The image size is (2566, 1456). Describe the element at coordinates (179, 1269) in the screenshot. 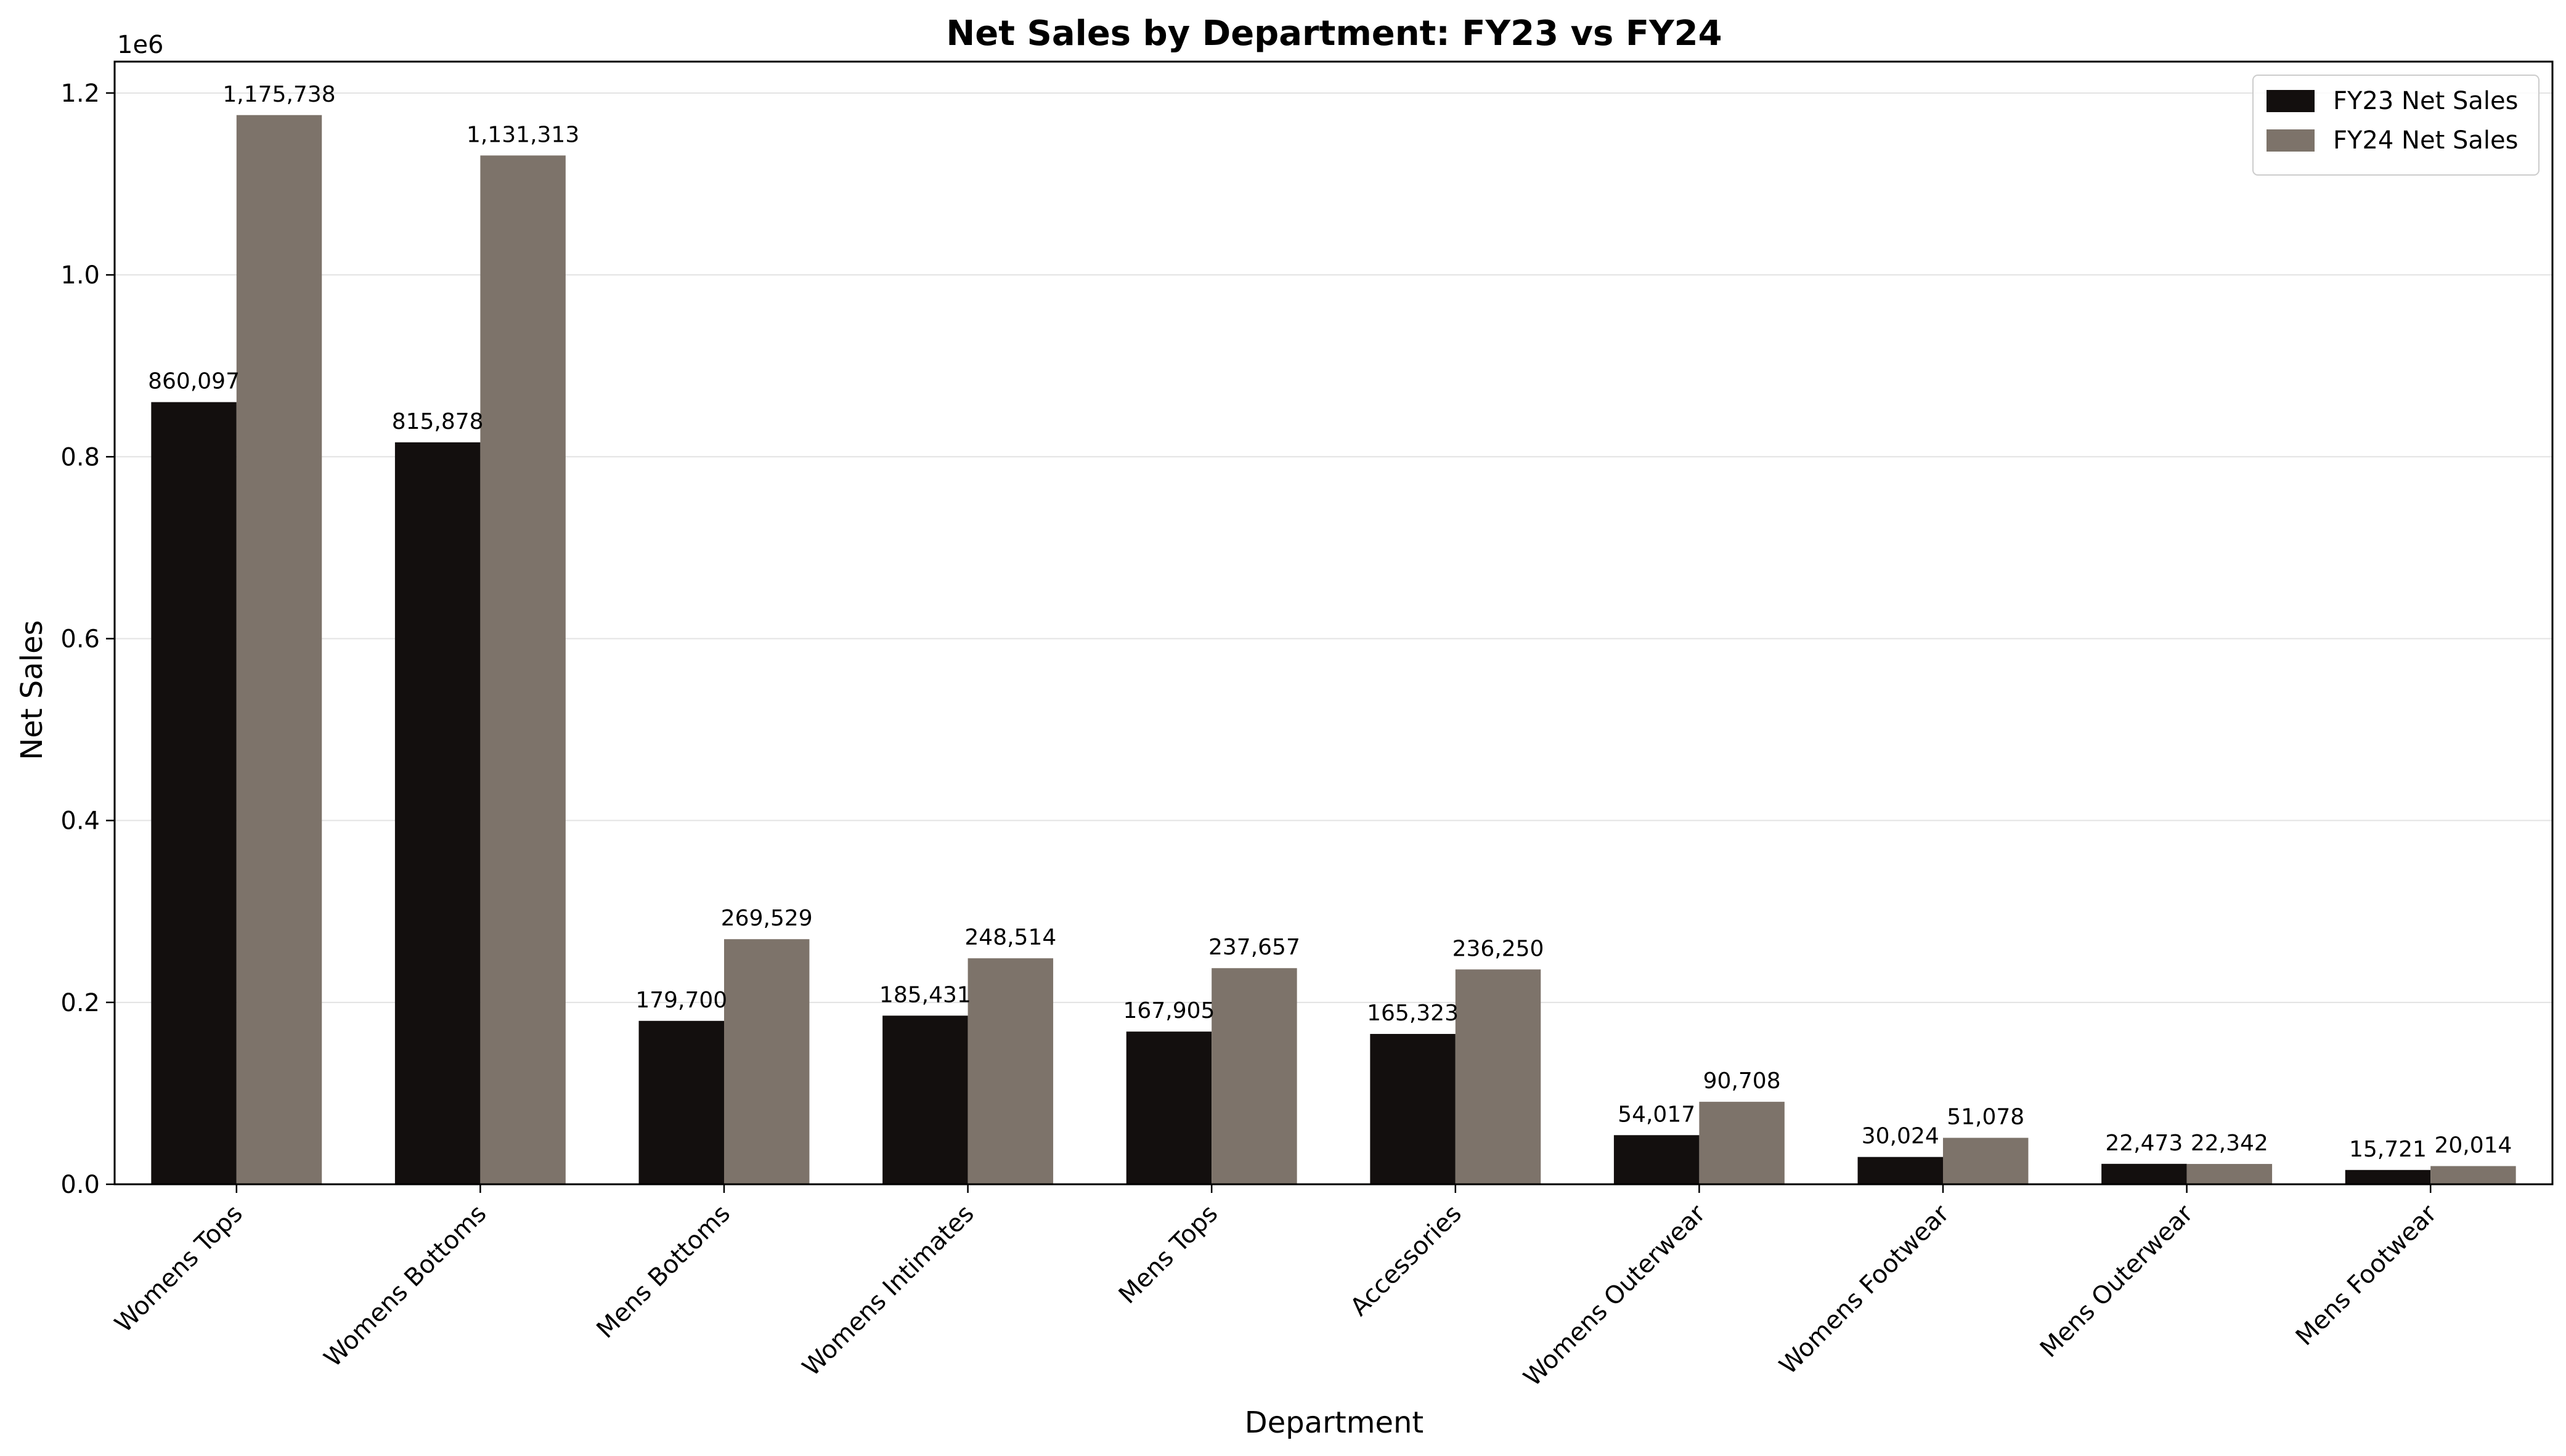

I see `x-tick-label: Womens Tops` at that location.